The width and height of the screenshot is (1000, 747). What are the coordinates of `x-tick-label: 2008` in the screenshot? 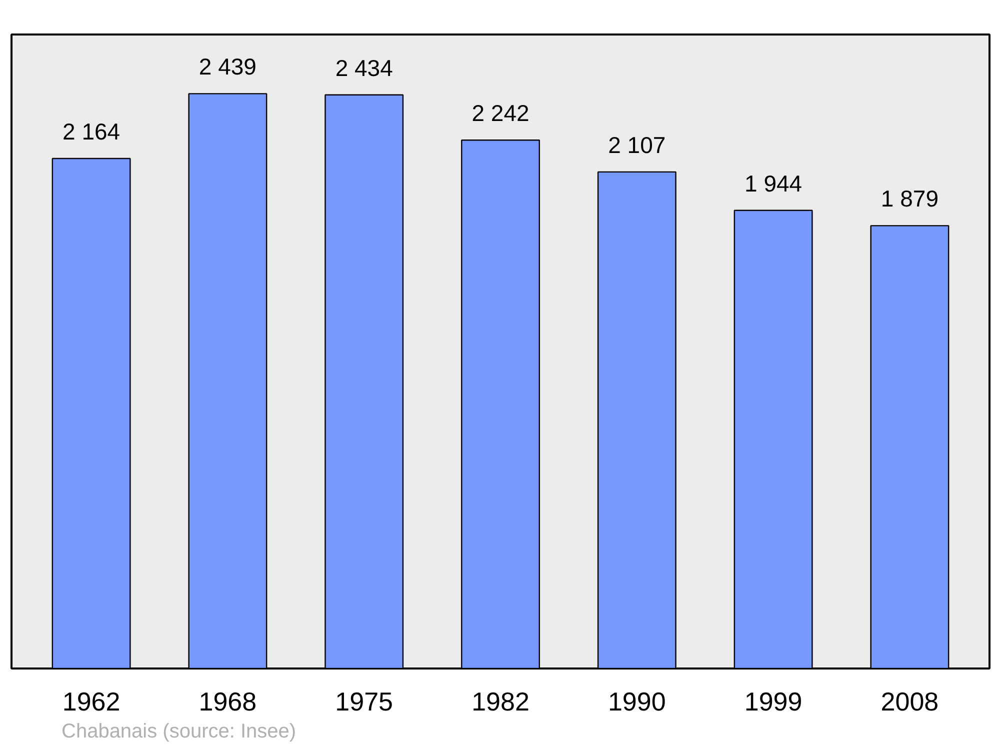 It's located at (909, 701).